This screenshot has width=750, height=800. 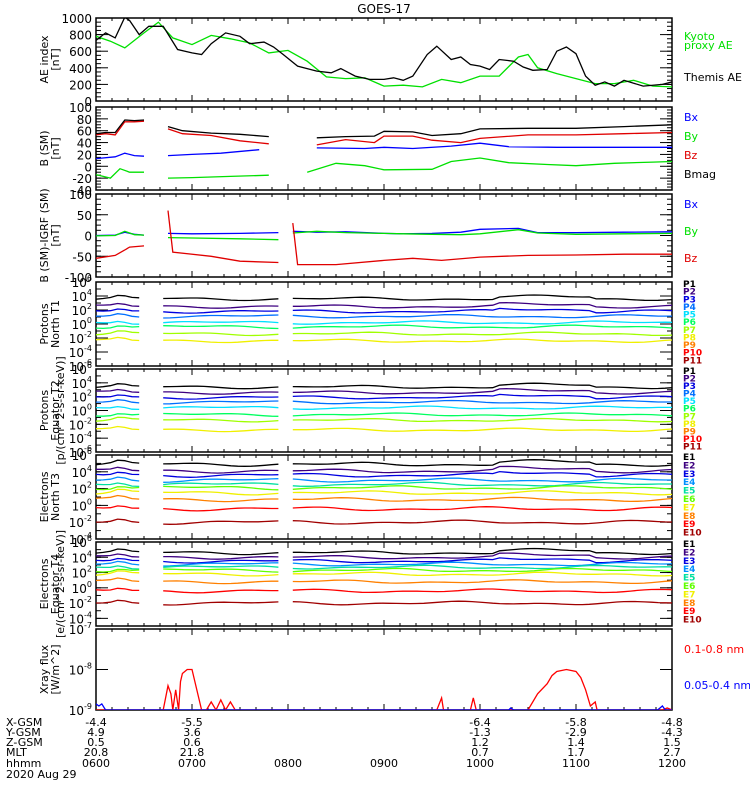 What do you see at coordinates (50, 59) in the screenshot?
I see `y-axis-label: AE index[nT]` at bounding box center [50, 59].